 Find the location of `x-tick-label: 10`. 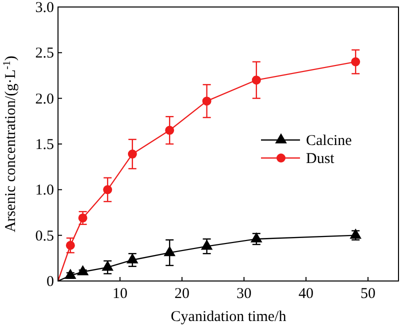

x-tick-label: 10 is located at coordinates (120, 294).